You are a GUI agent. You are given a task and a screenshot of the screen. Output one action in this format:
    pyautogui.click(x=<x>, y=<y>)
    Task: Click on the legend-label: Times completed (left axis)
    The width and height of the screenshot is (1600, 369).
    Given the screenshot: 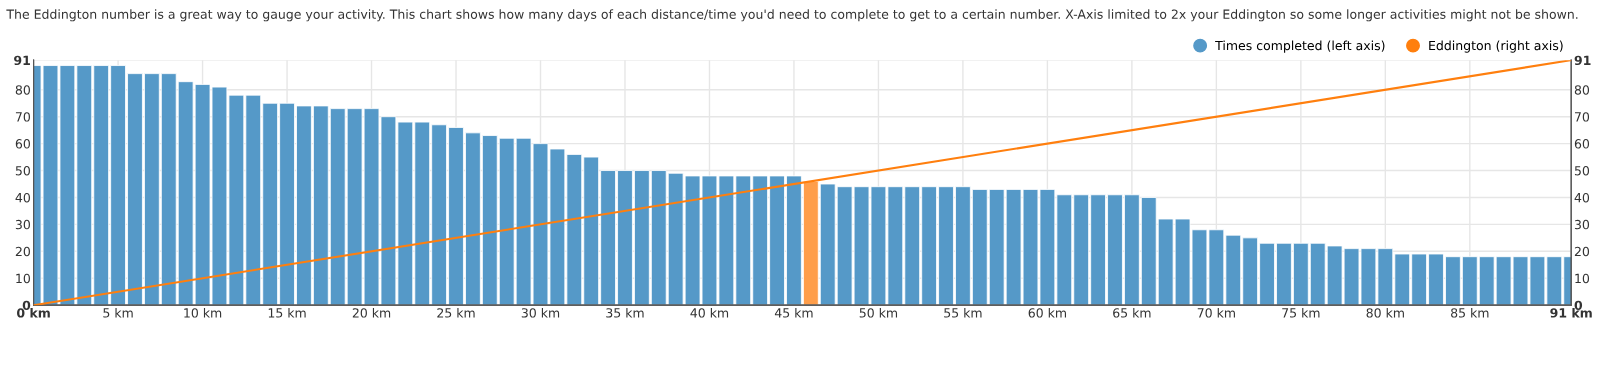 What is the action you would take?
    pyautogui.click(x=1300, y=46)
    